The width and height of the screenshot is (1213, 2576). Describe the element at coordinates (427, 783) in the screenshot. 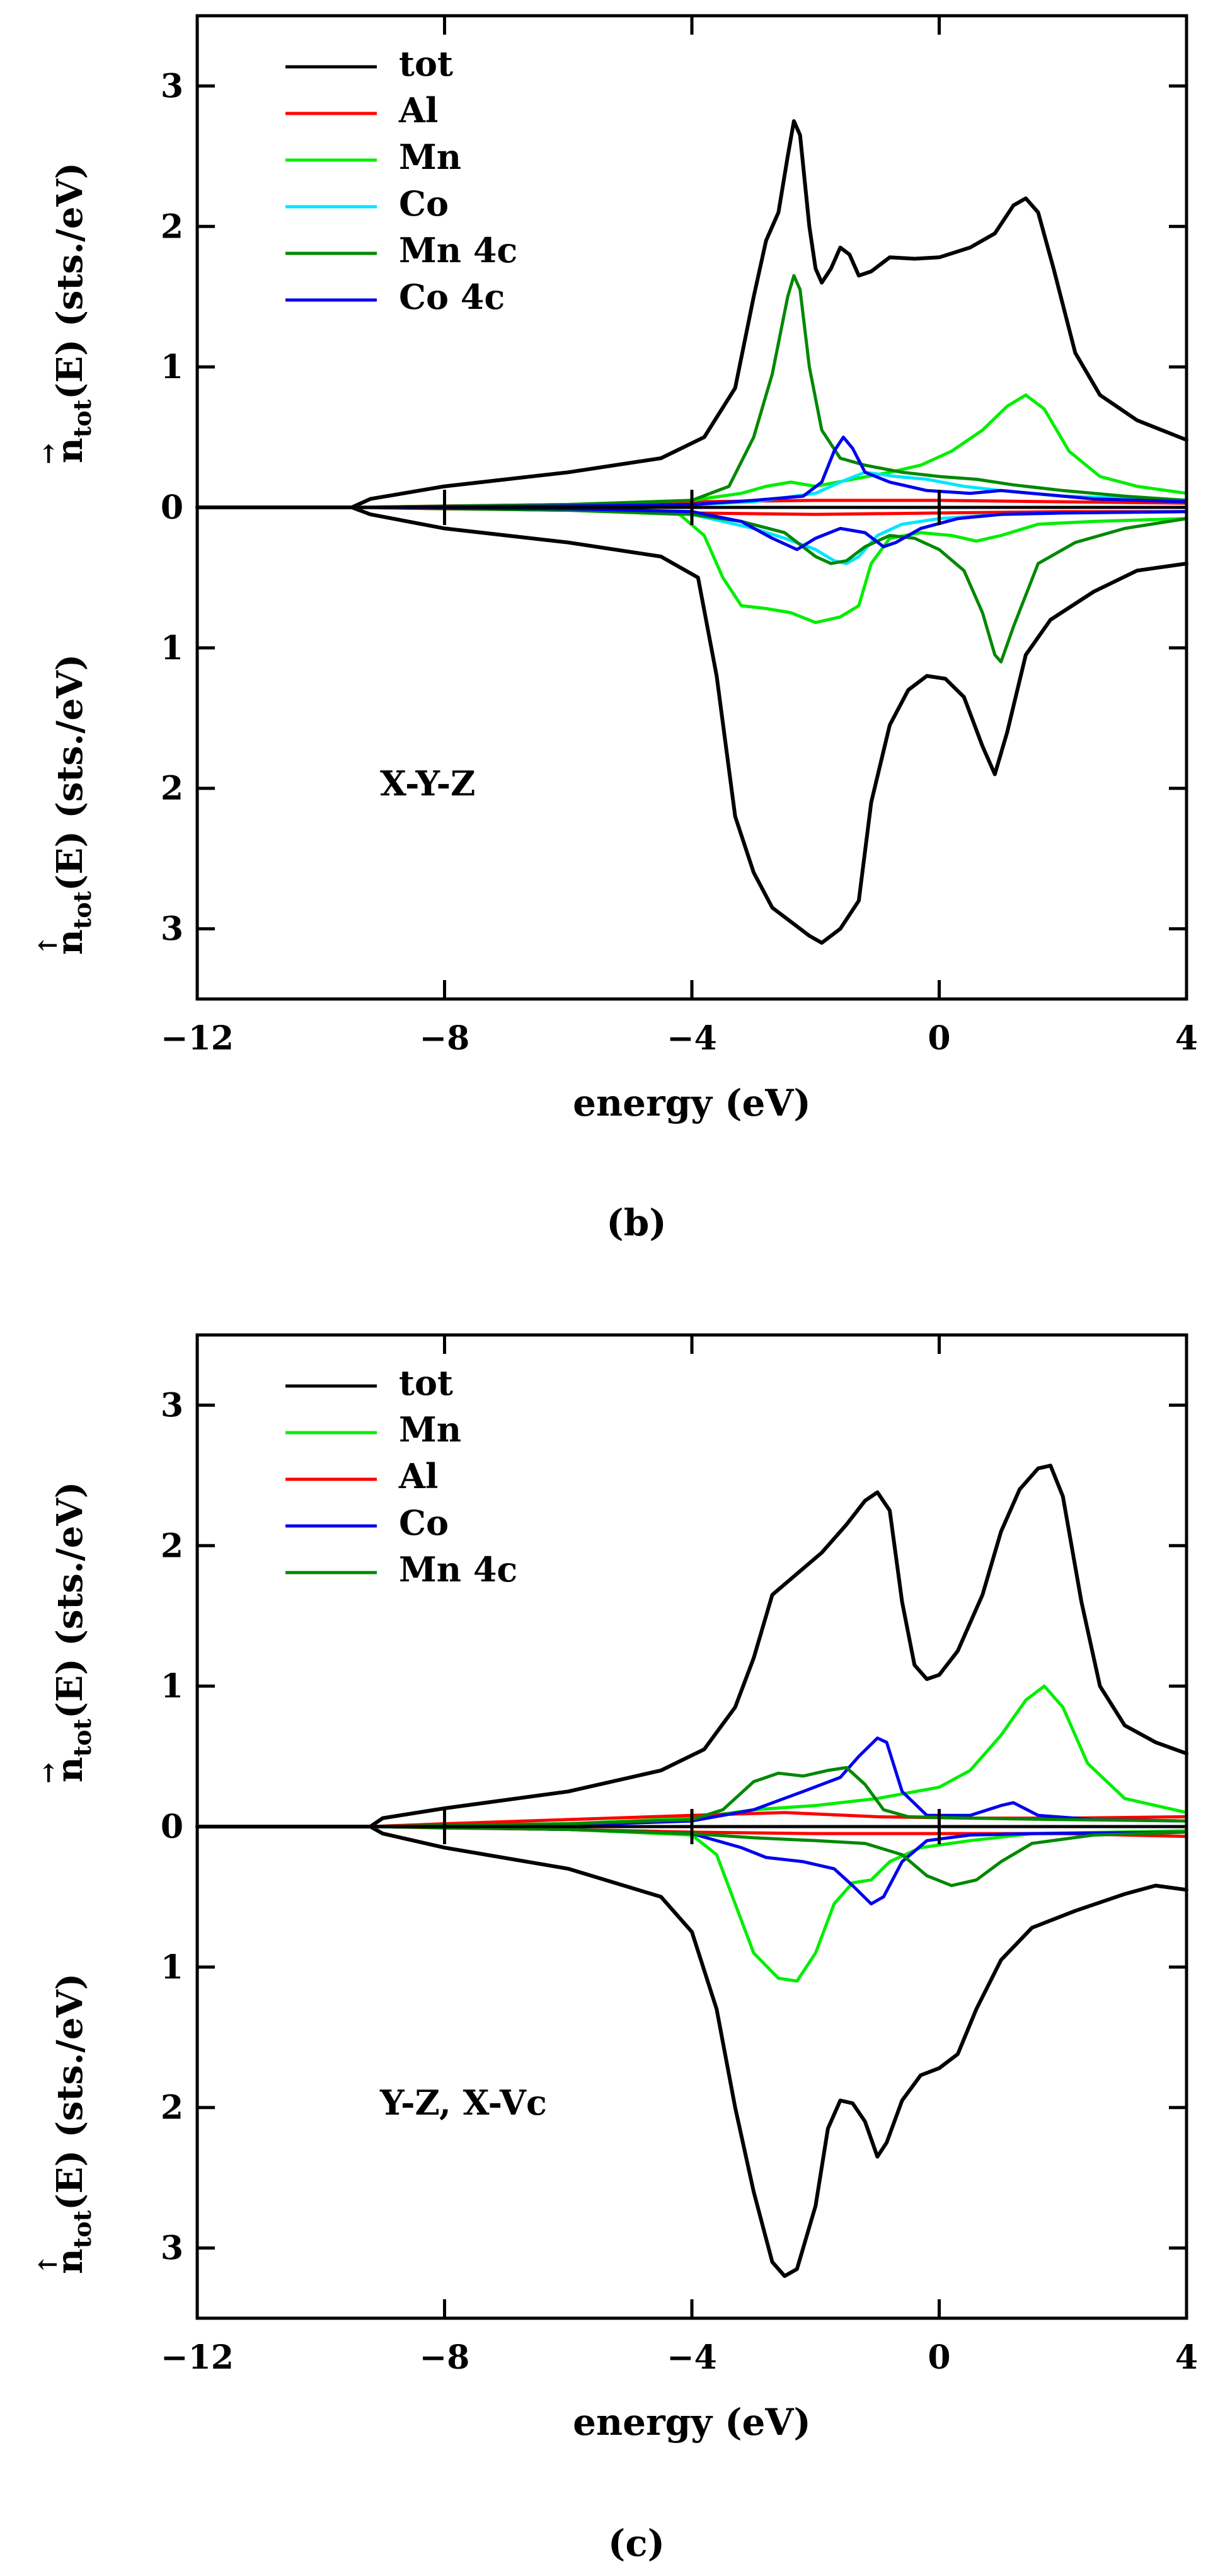

I see `annotation-b: X-Y-Z` at that location.